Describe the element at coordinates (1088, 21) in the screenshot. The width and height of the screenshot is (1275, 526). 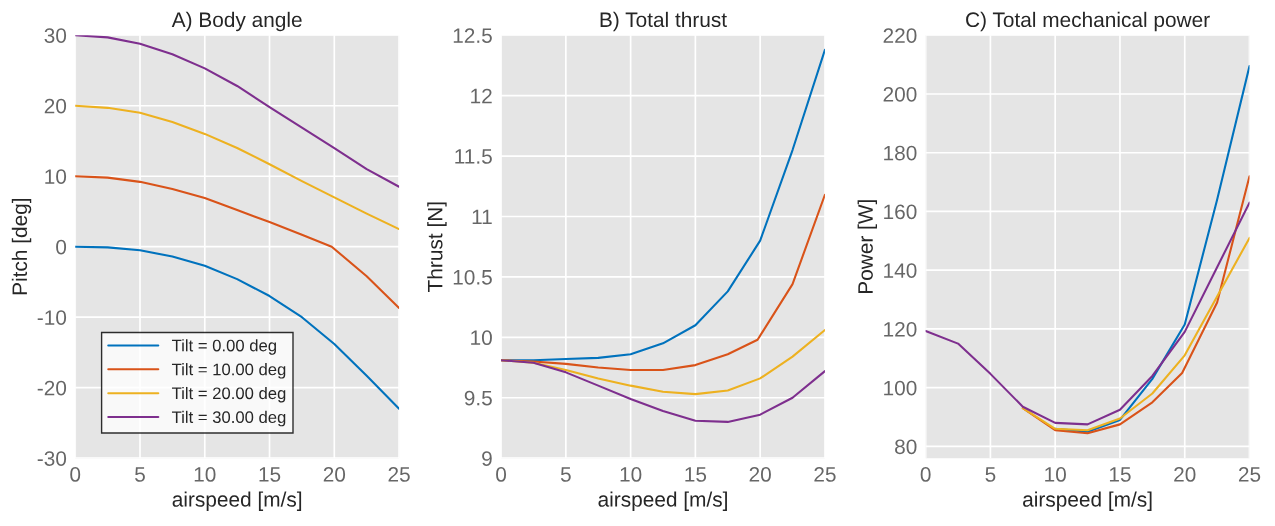
I see `chart-title: C) Total mechanical power` at that location.